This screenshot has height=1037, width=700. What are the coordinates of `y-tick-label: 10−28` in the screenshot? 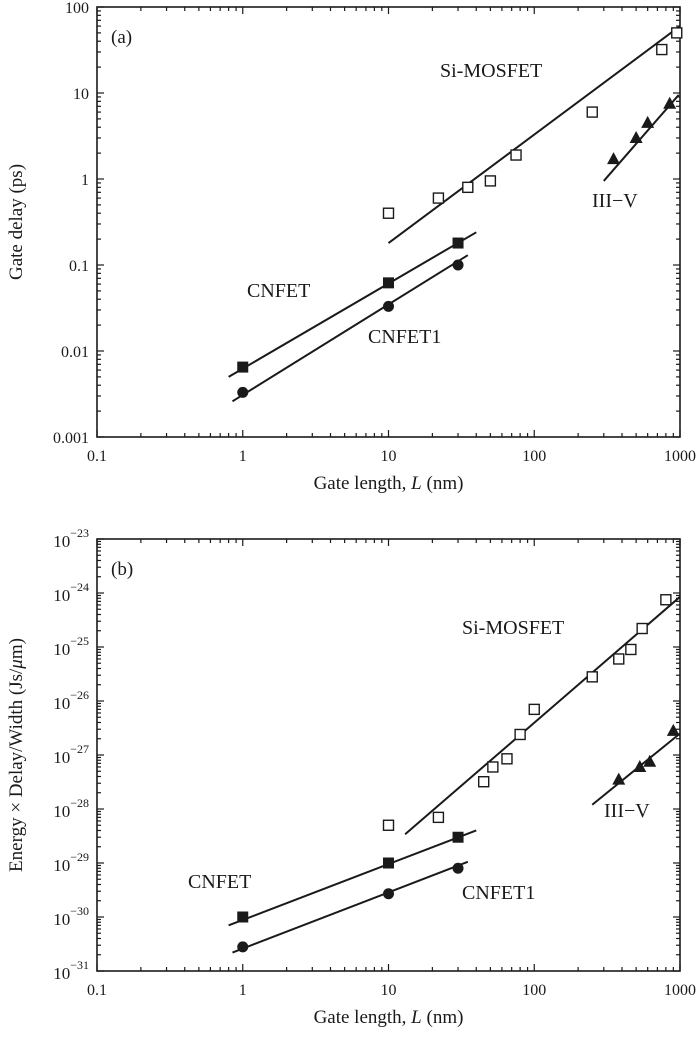 It's located at (71, 808).